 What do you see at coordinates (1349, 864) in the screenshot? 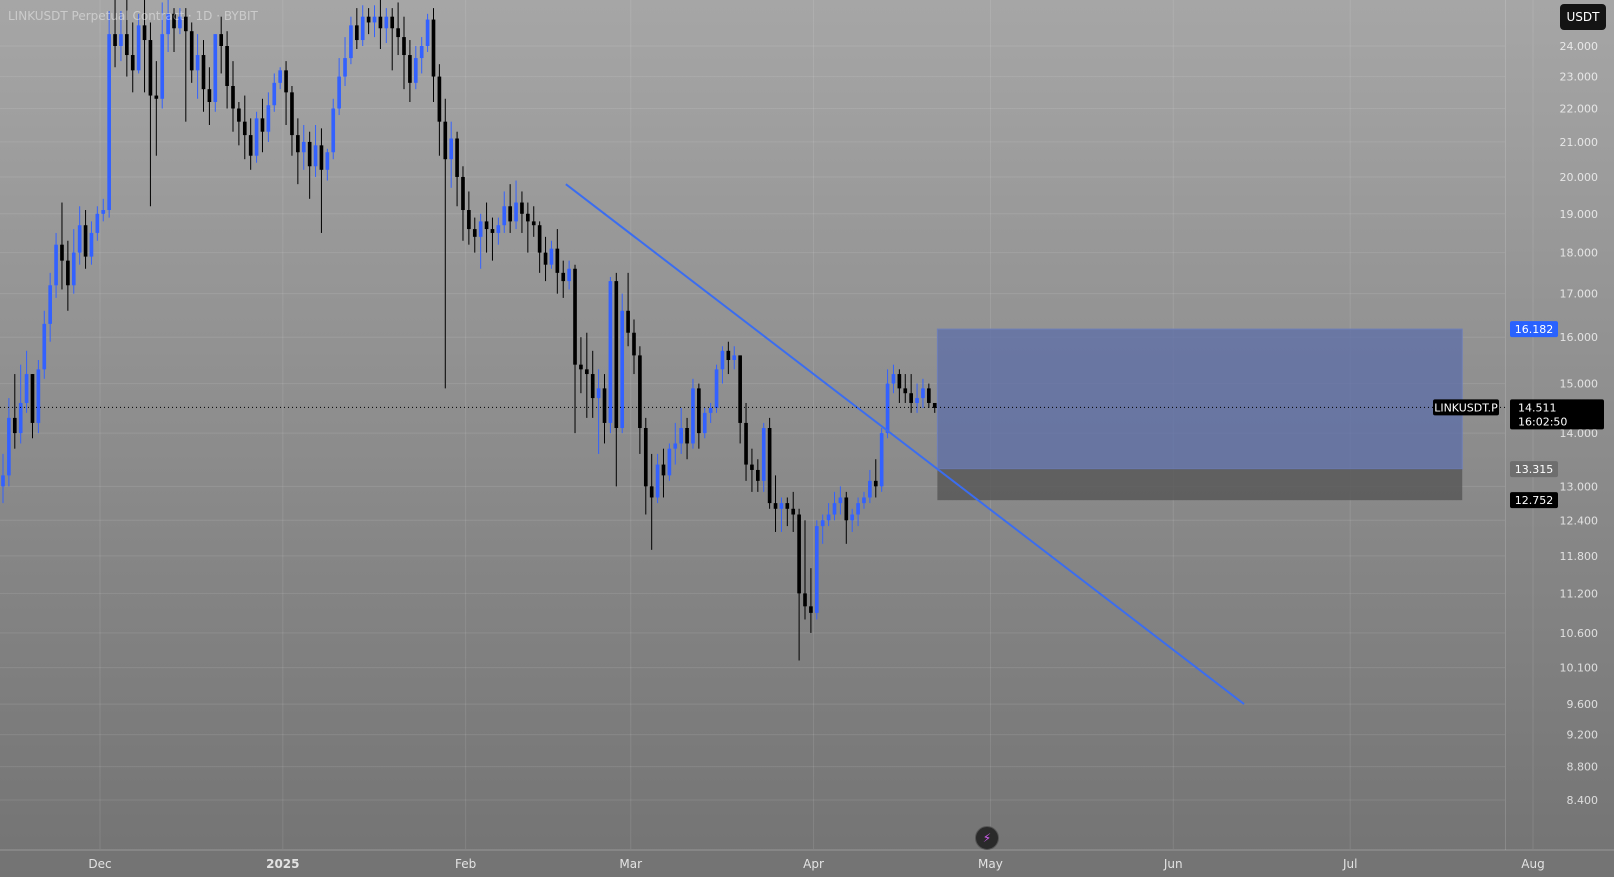
I see `time-tick-label: Jul` at bounding box center [1349, 864].